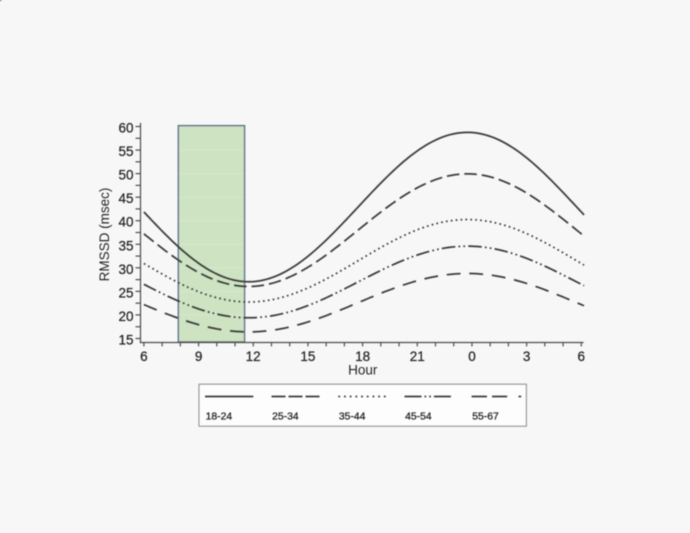 This screenshot has width=690, height=533. I want to click on svg-text: 30, so click(125, 269).